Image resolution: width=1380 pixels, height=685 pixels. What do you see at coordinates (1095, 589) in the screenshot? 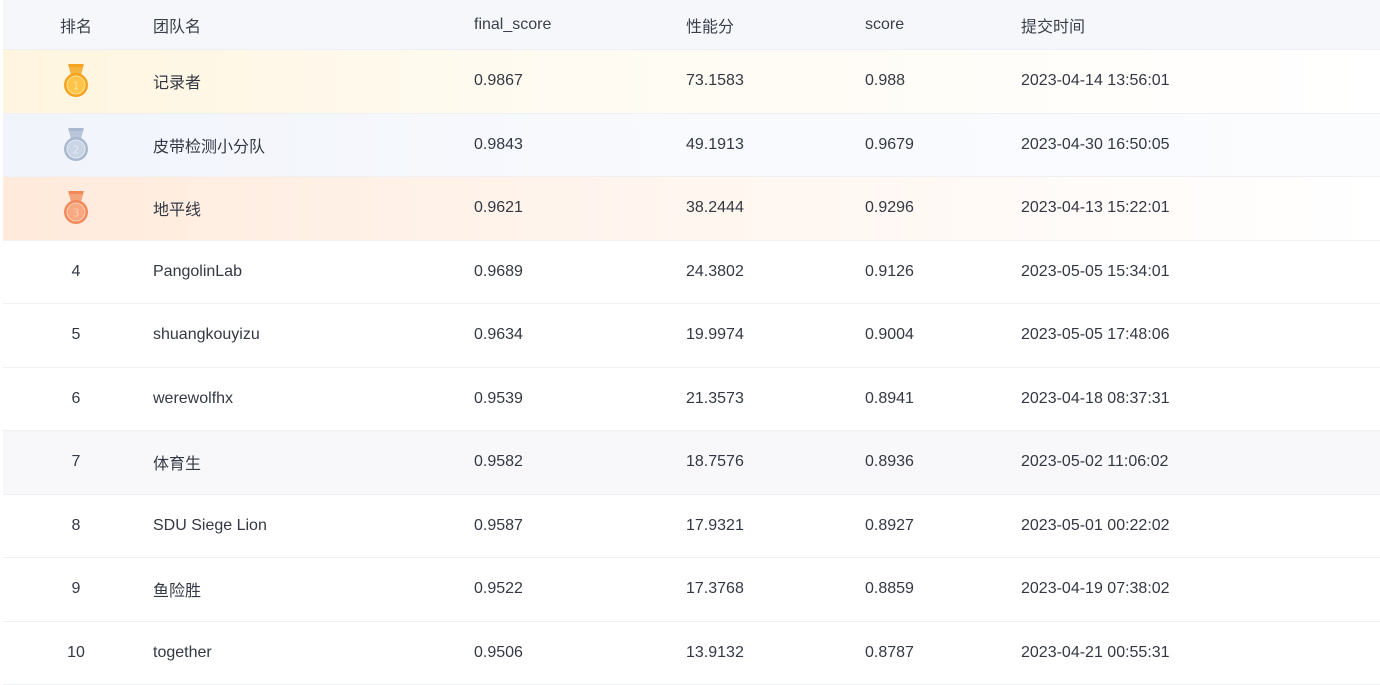
I see `submit-time-value: 2023-04-19 07:38:02` at bounding box center [1095, 589].